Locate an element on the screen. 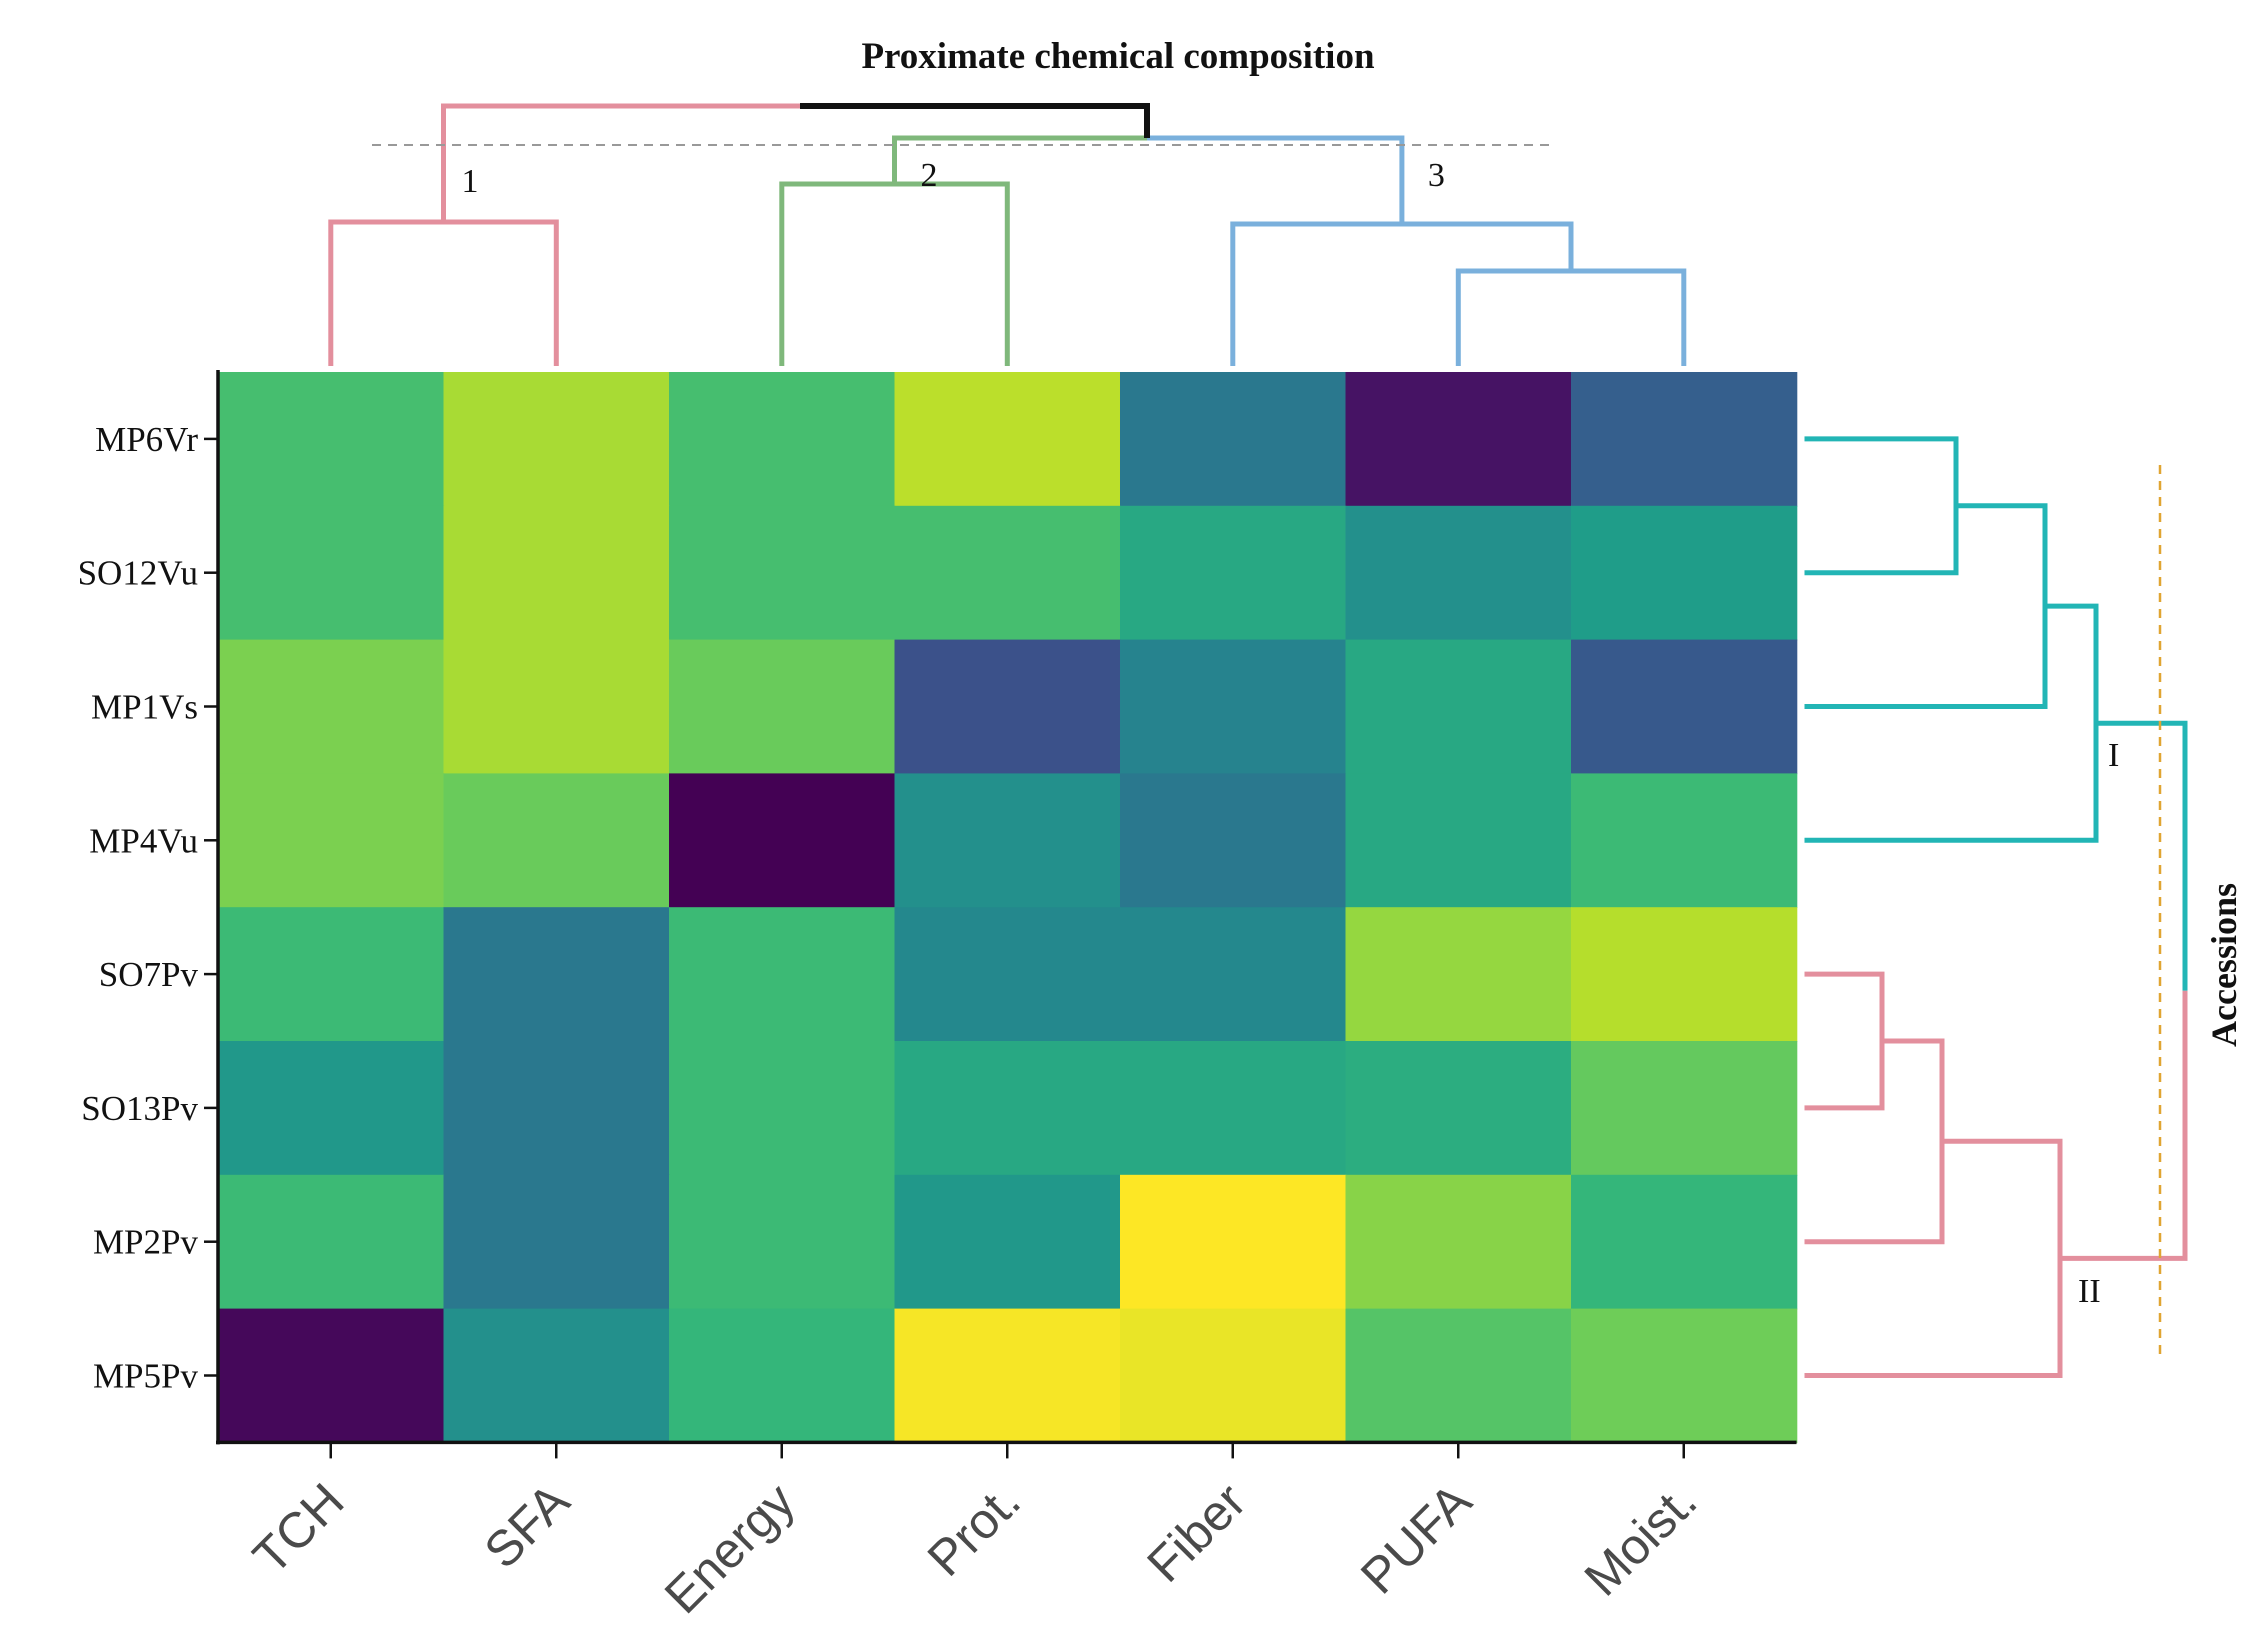 The width and height of the screenshot is (2263, 1644). row-label: SO7Pv is located at coordinates (149, 974).